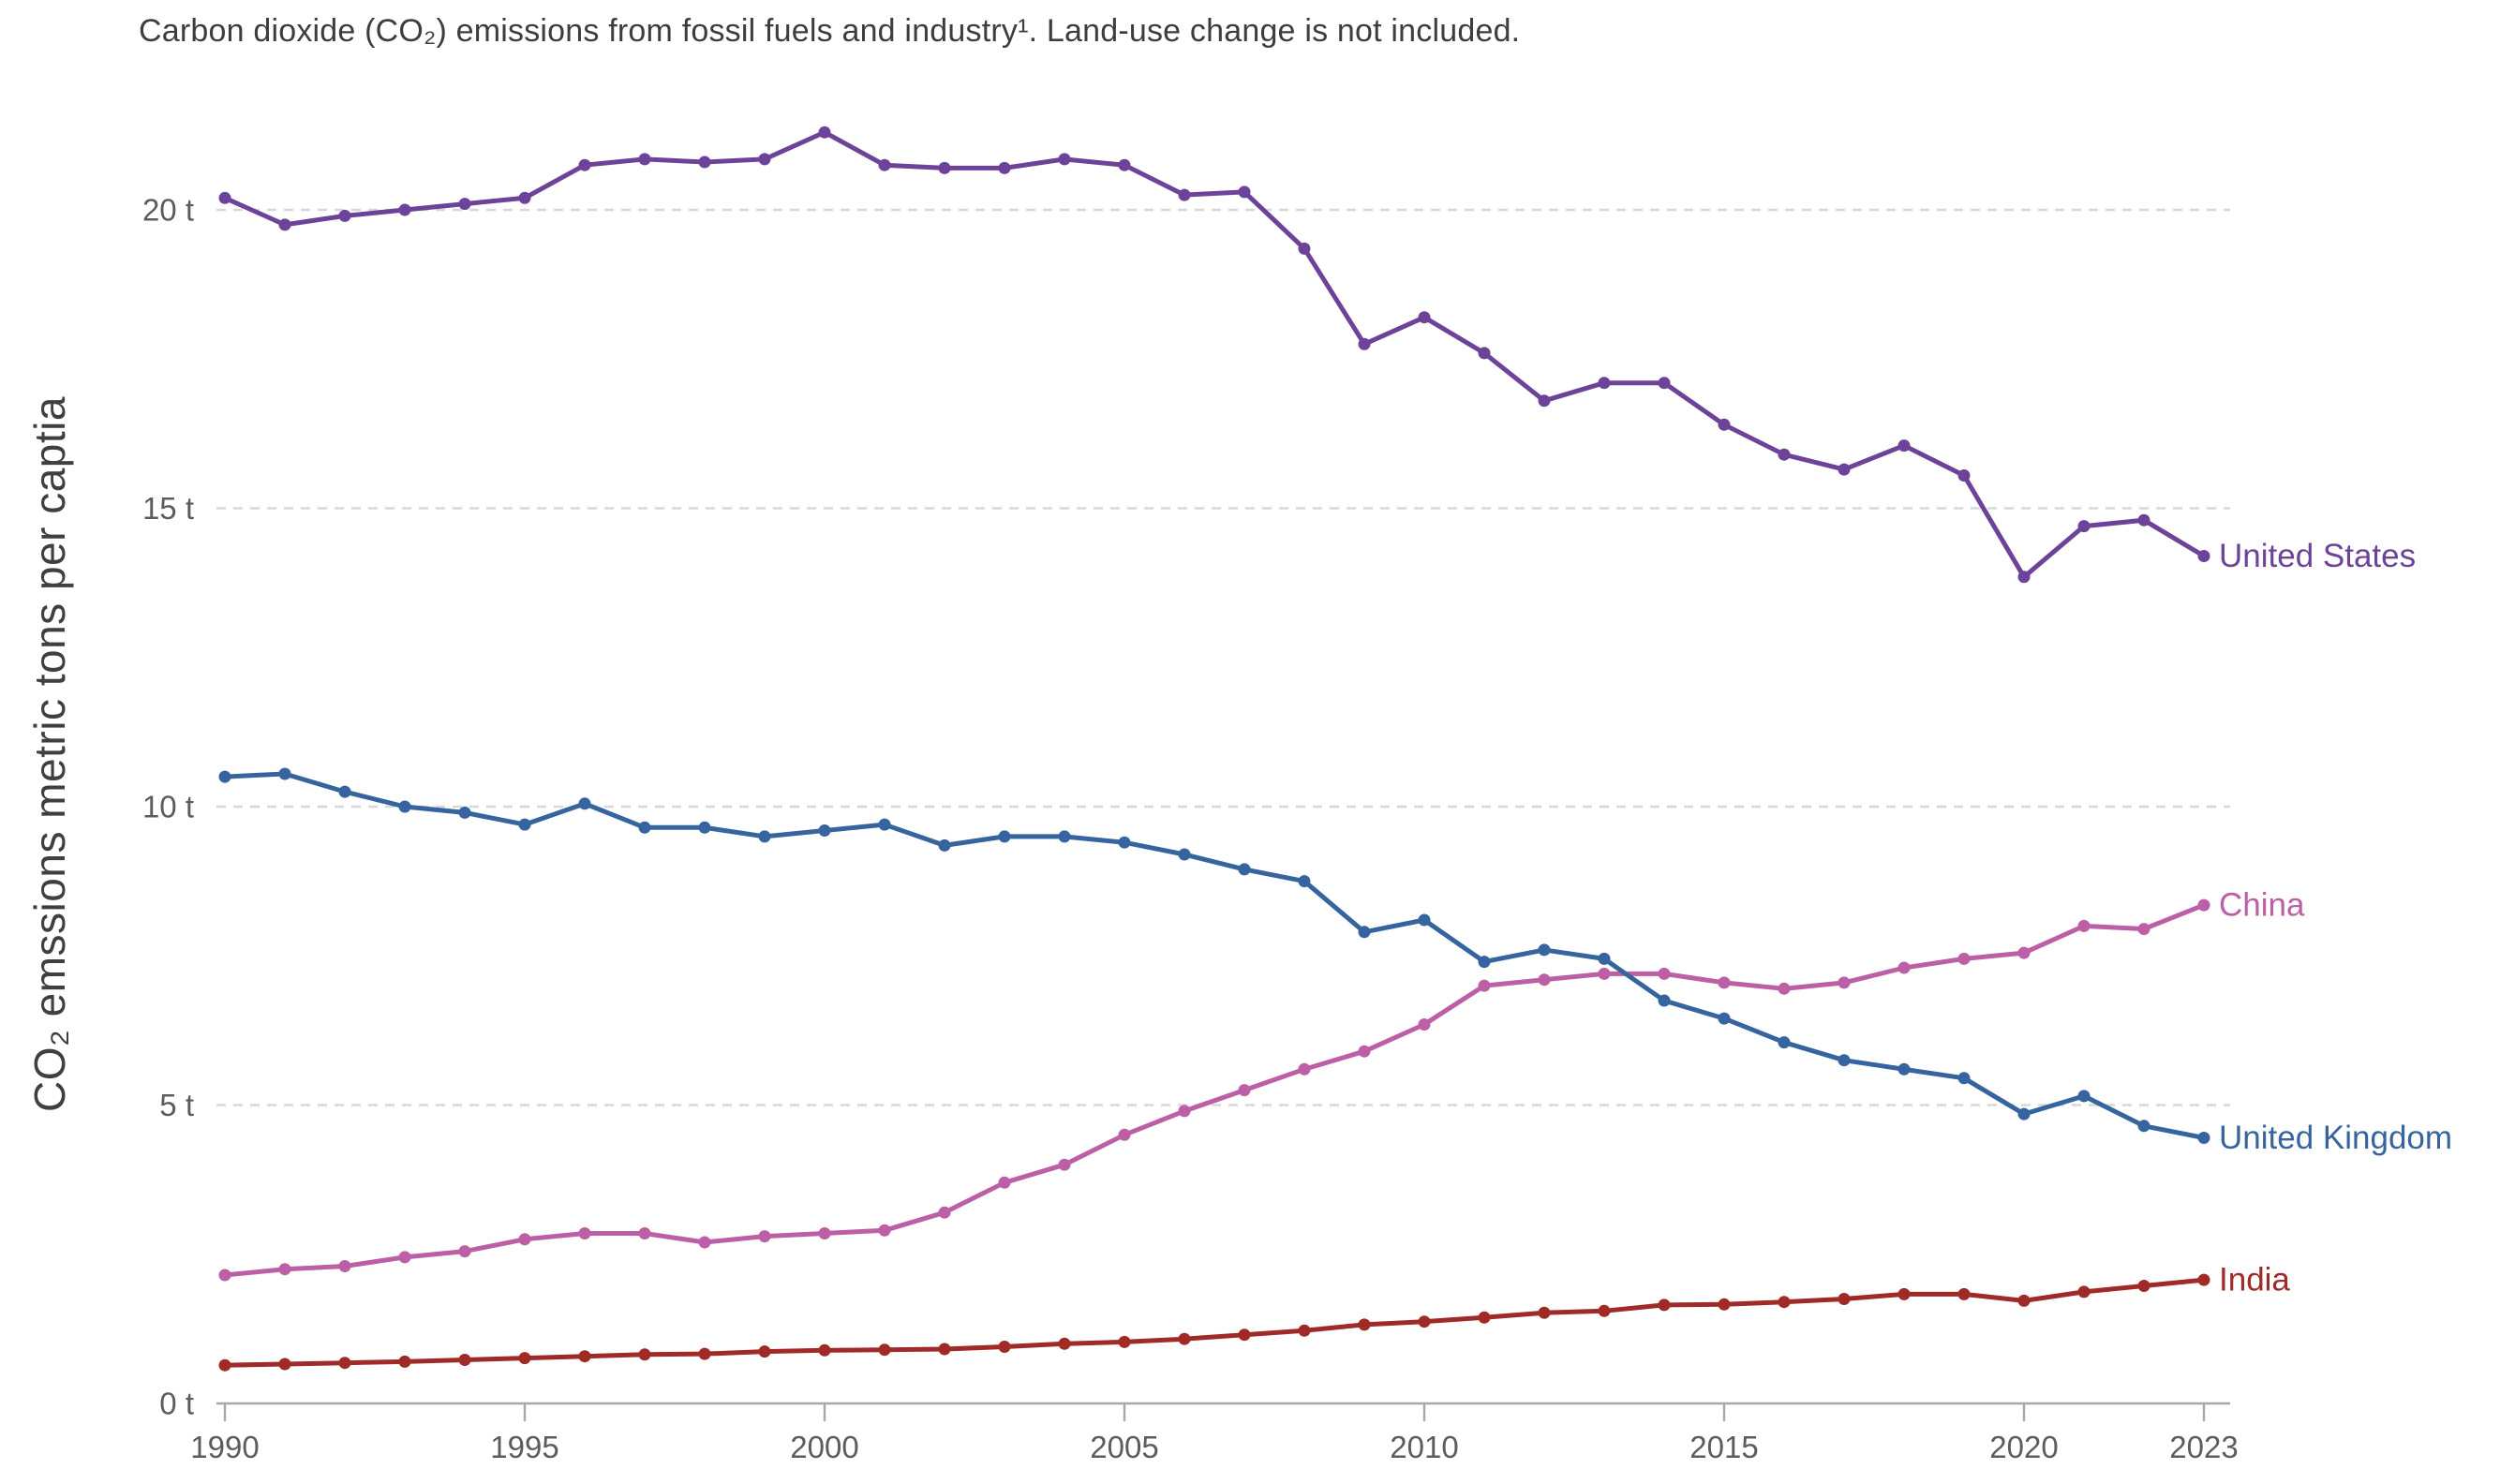  I want to click on data-point-china-1997, so click(644, 1233).